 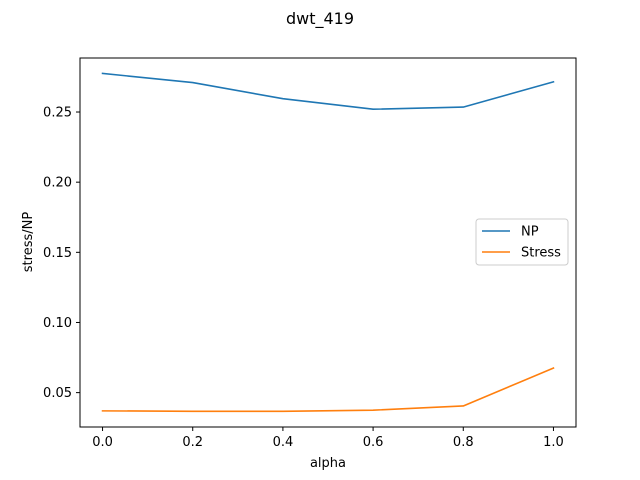 I want to click on legend-label-np: NP, so click(x=530, y=232).